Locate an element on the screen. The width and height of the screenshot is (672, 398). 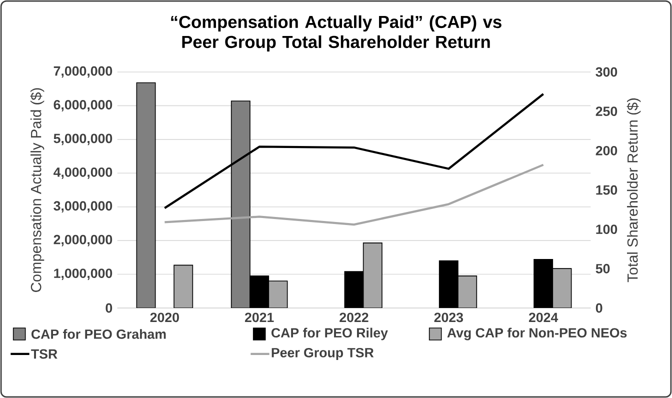
x-tick-label: 2020 is located at coordinates (164, 317).